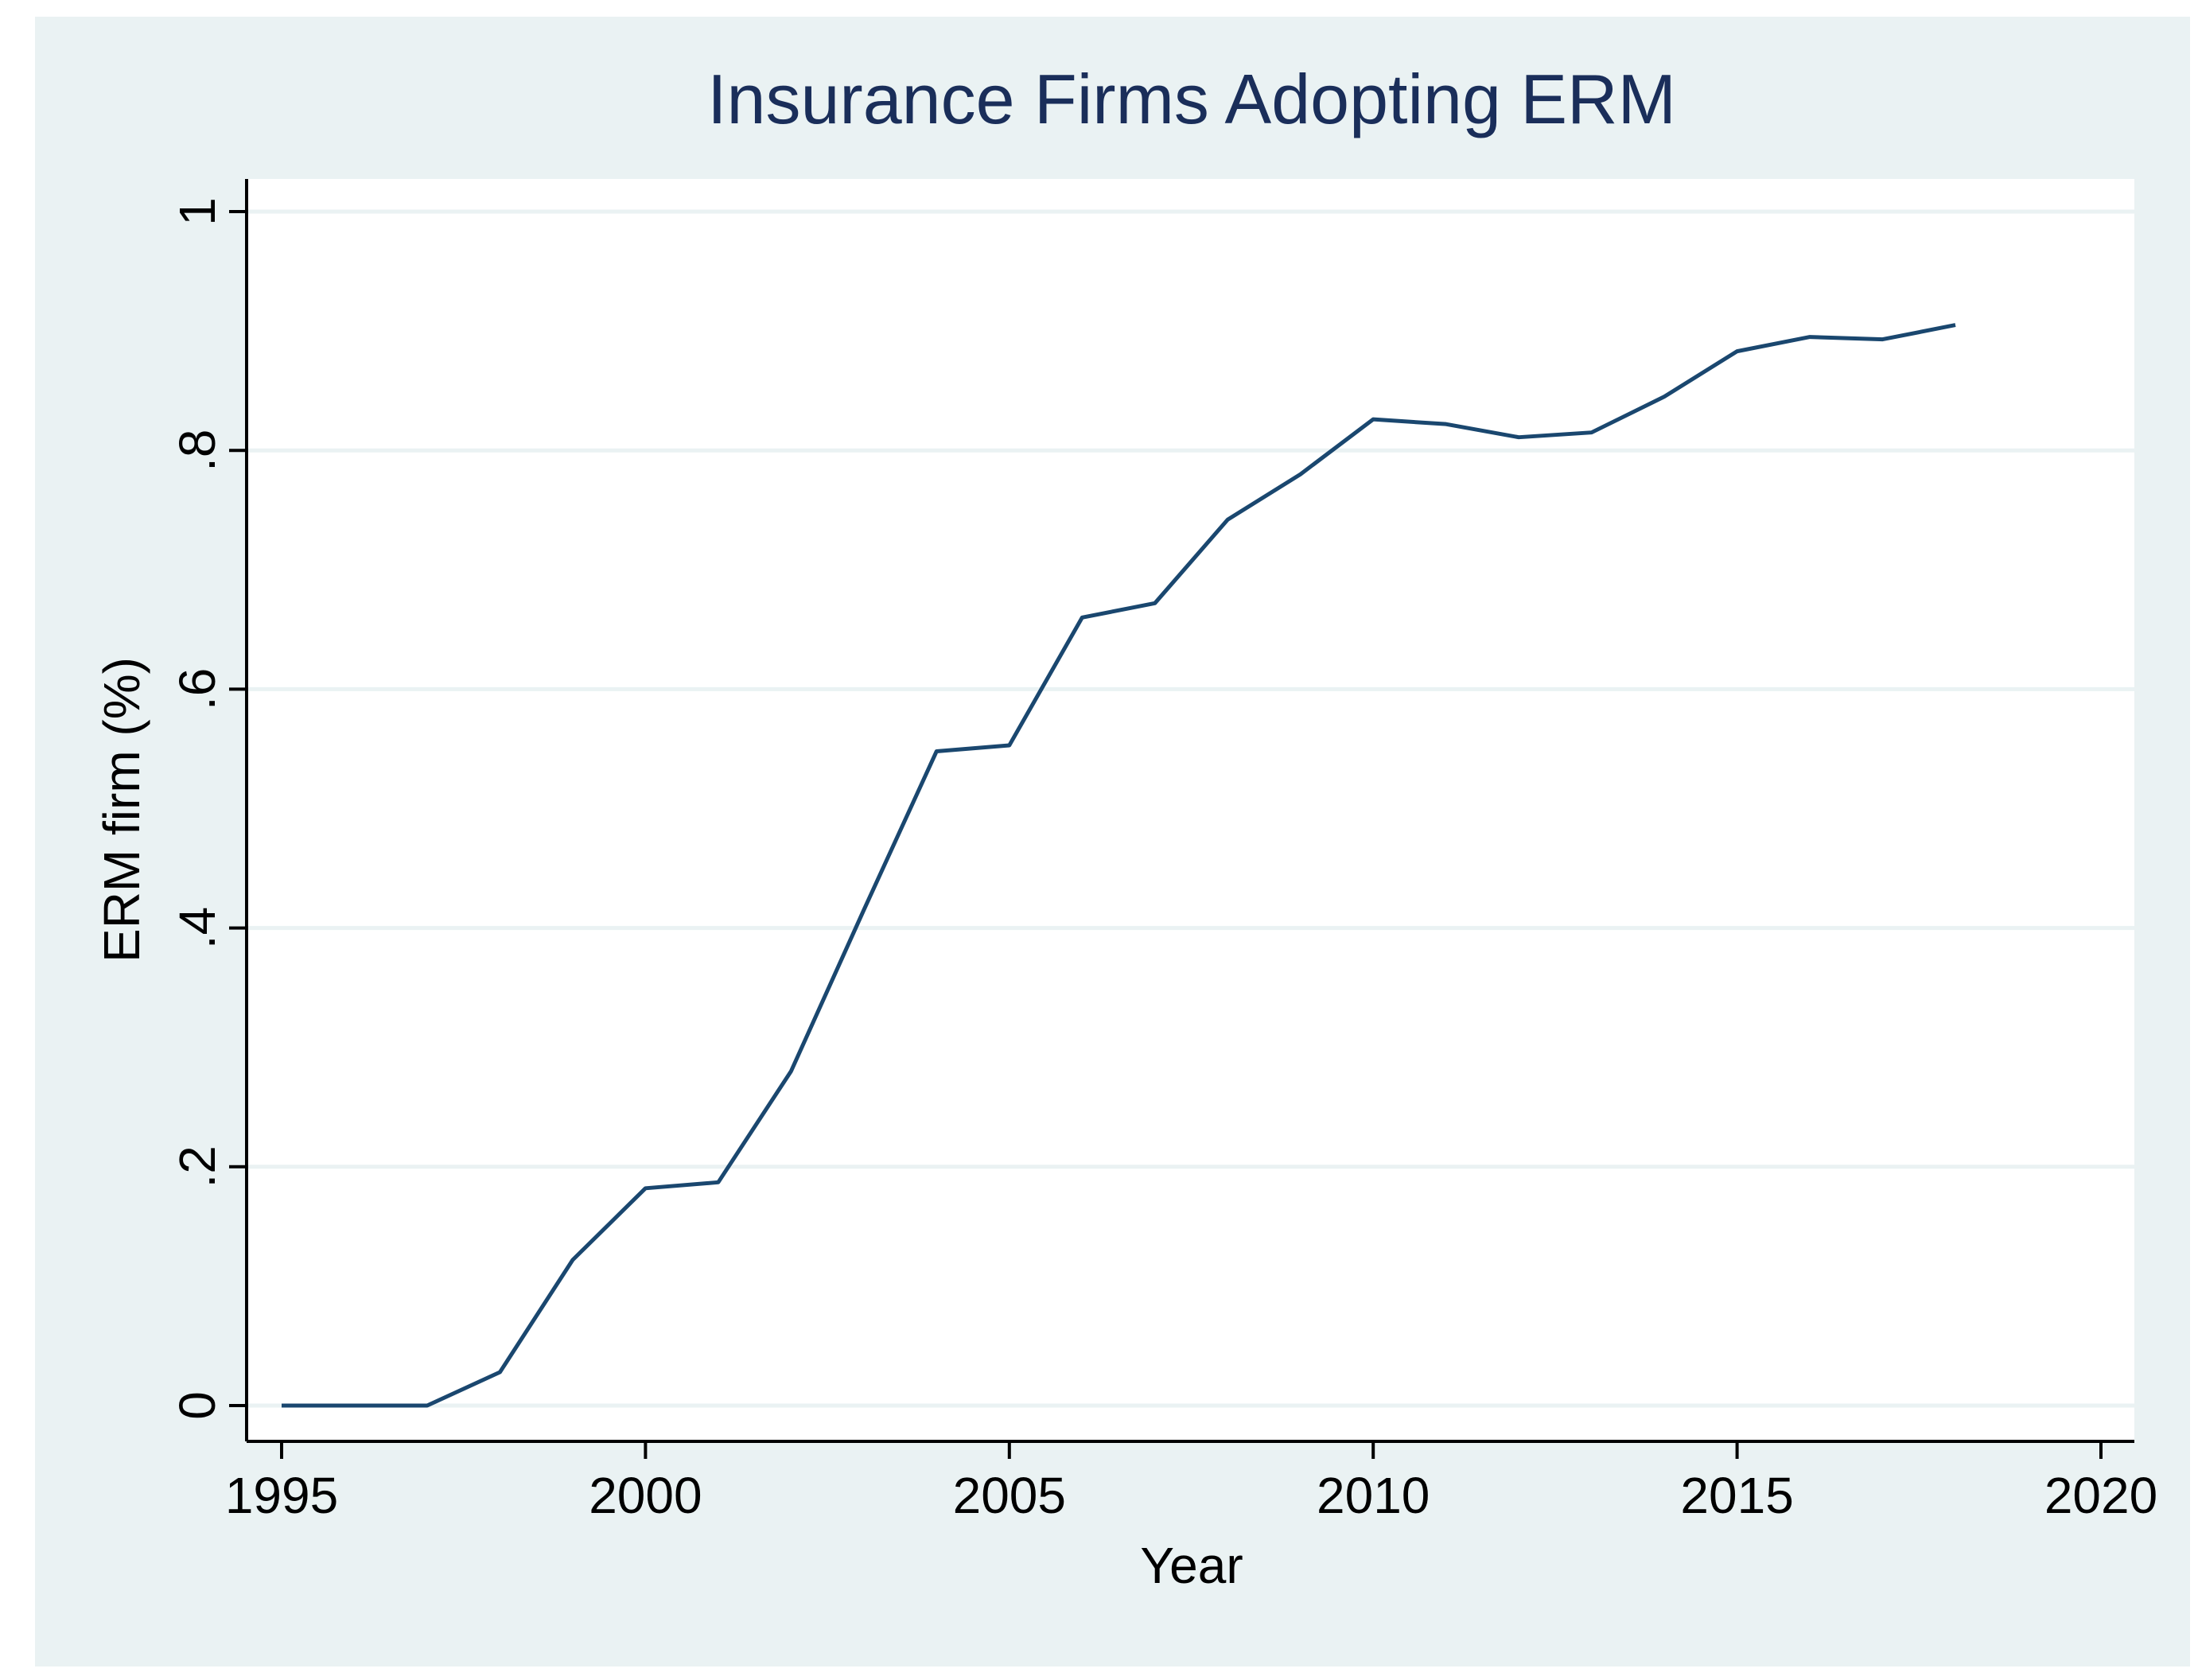 Image resolution: width=2198 pixels, height=1680 pixels. What do you see at coordinates (197, 211) in the screenshot?
I see `y-tick-label: 1` at bounding box center [197, 211].